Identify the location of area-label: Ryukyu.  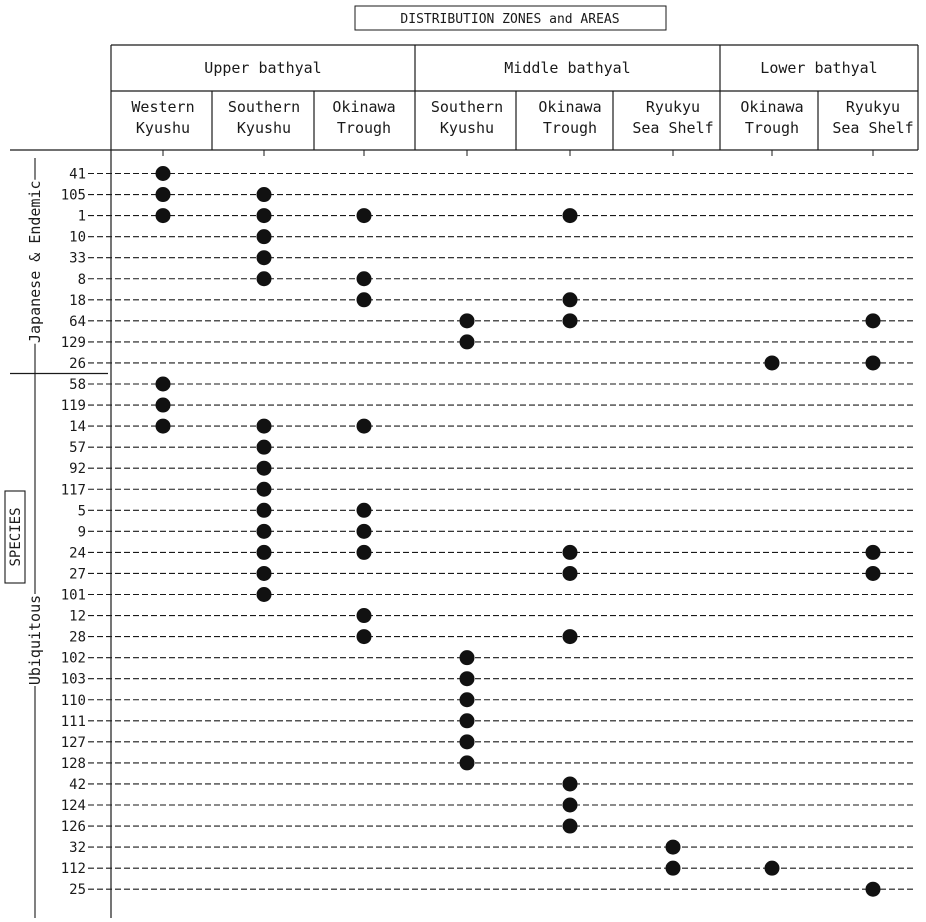
(873, 107).